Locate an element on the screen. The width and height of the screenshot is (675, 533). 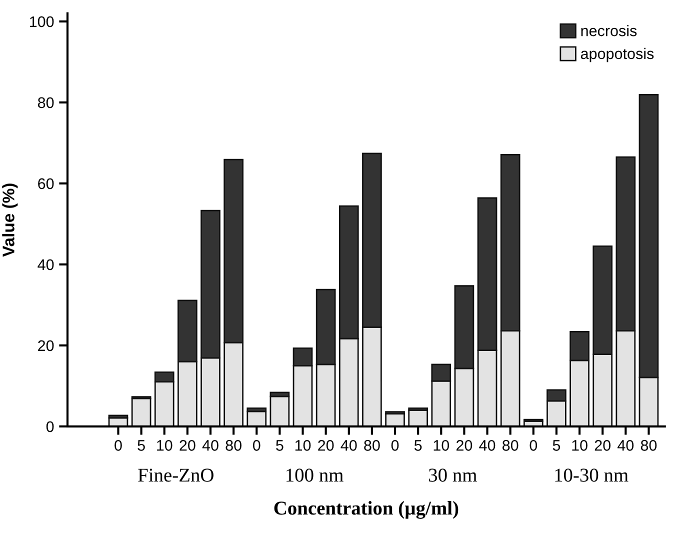
legend-label: necrosis is located at coordinates (609, 30).